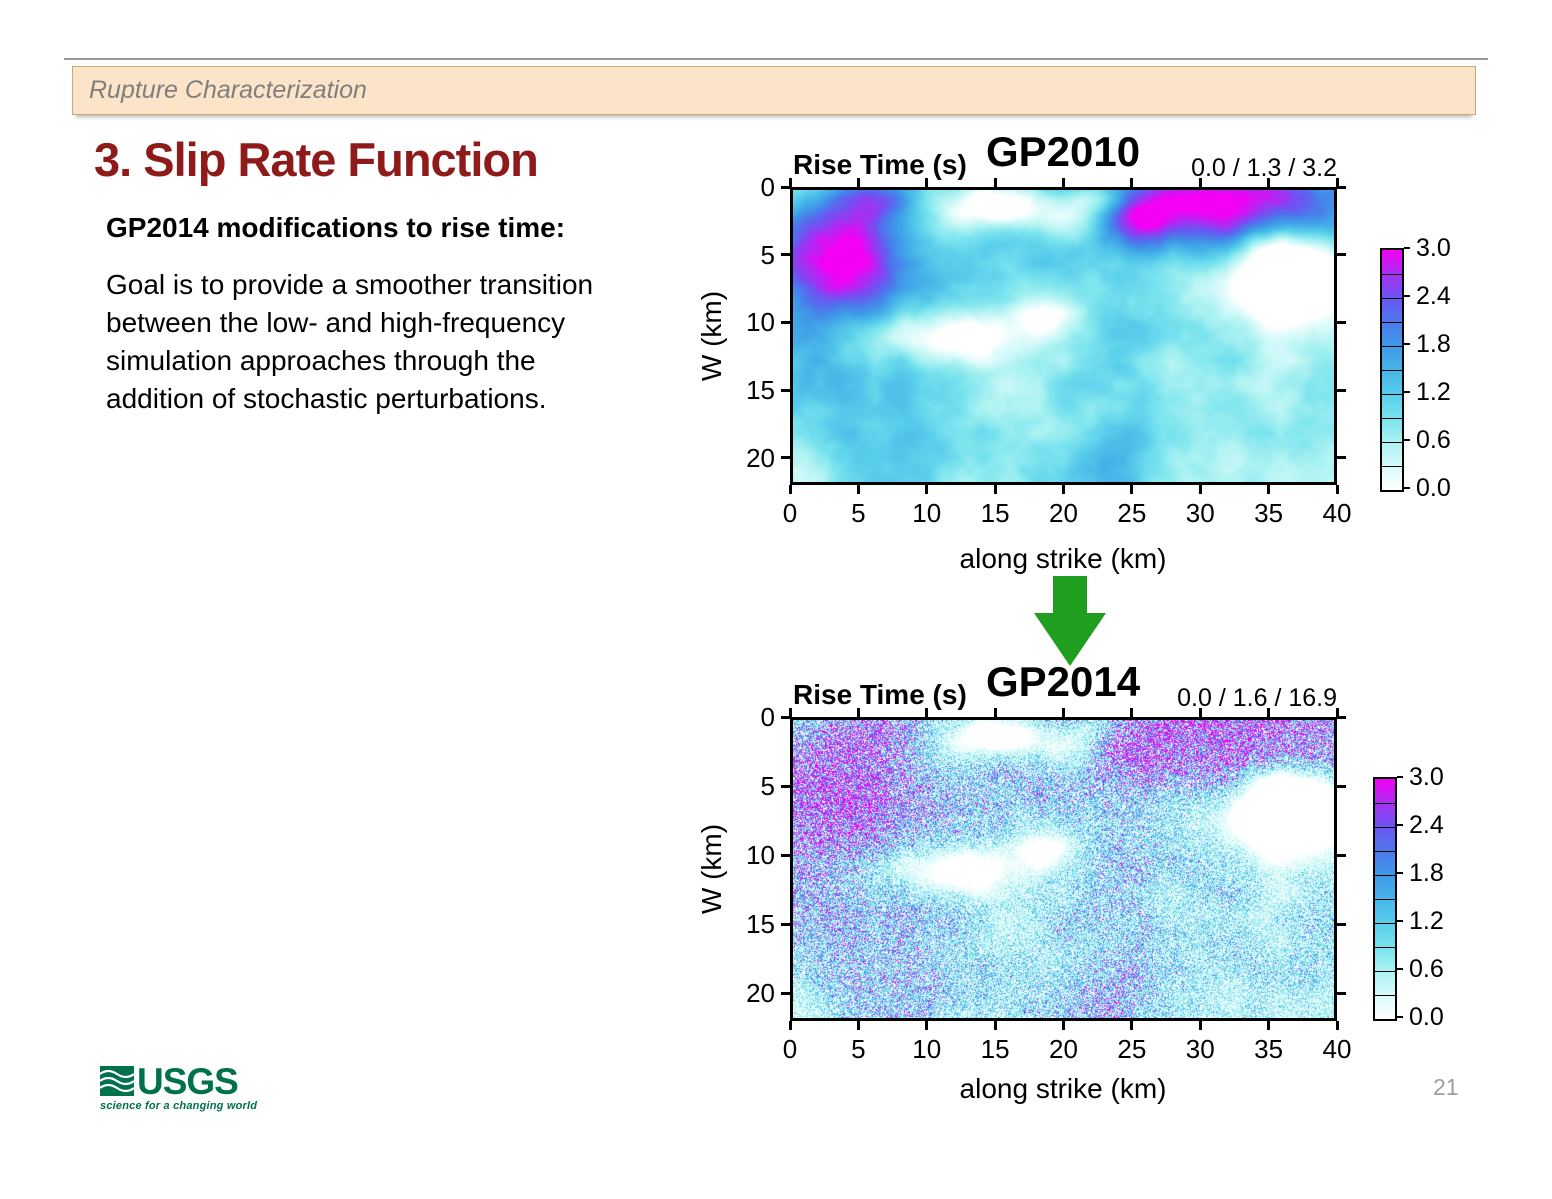  I want to click on body-heading: GP2014 modifications to rise time:, so click(336, 227).